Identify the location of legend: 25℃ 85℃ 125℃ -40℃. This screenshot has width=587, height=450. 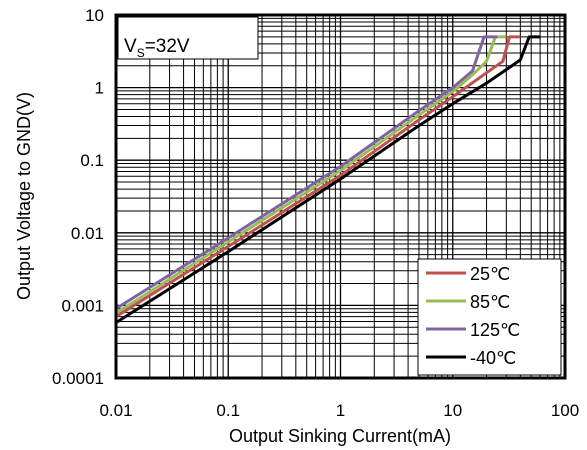
(489, 317).